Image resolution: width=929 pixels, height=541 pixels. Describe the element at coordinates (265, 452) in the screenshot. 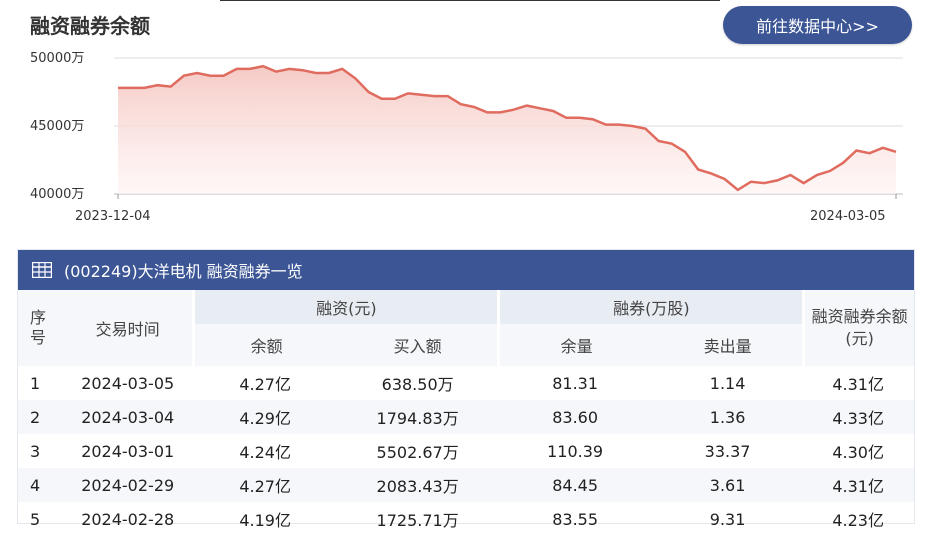

I see `cell-fin-balance: 4.24亿` at that location.